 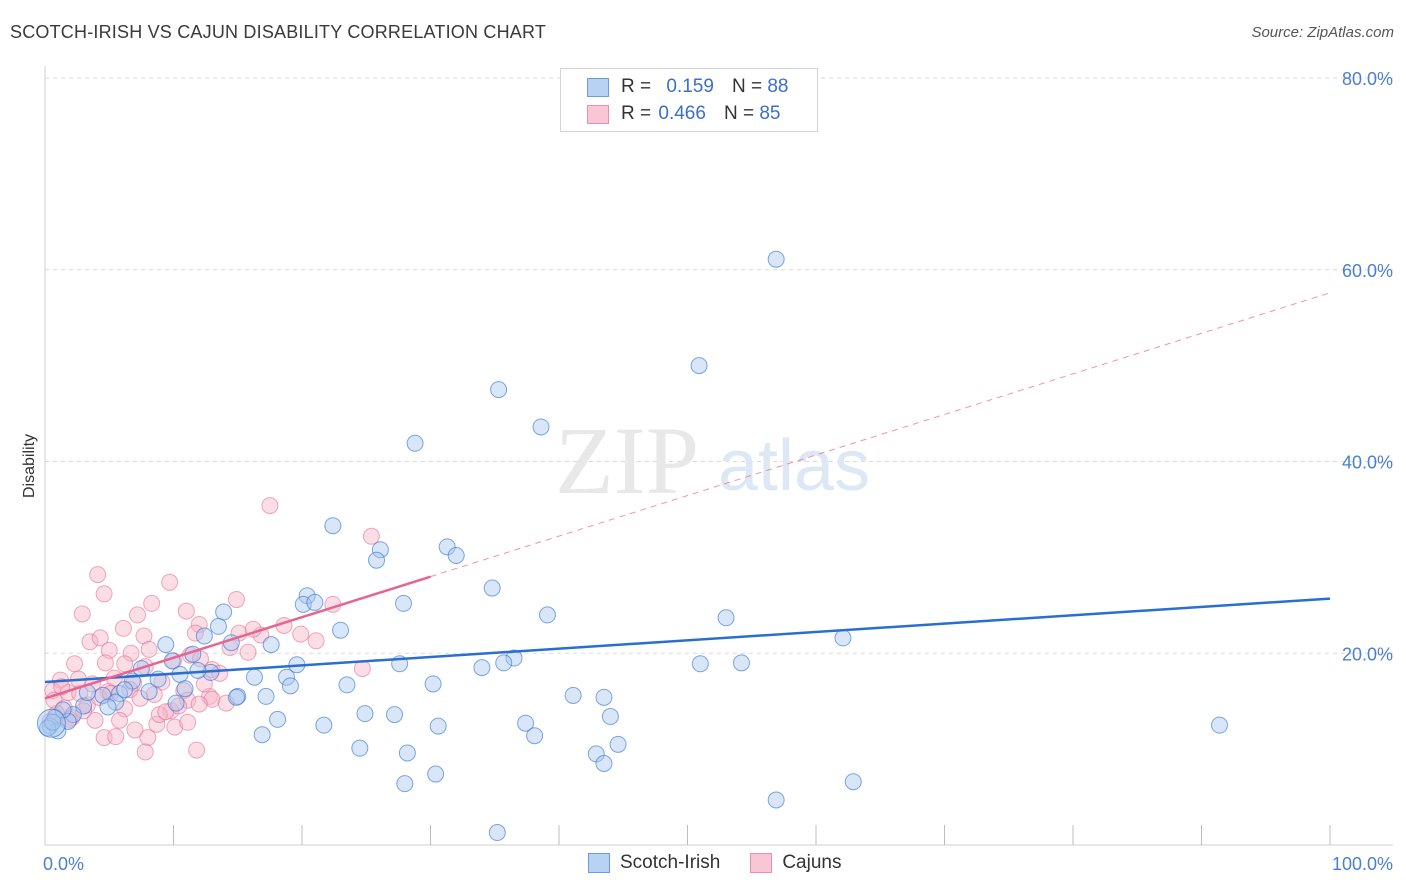 What do you see at coordinates (599, 863) in the screenshot?
I see `legend-swatch-blue` at bounding box center [599, 863].